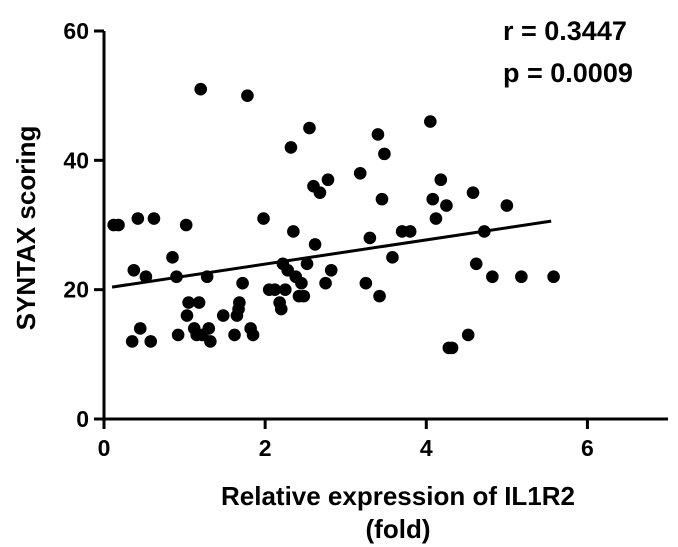 The height and width of the screenshot is (547, 678). Describe the element at coordinates (265, 448) in the screenshot. I see `x-tick-label: 2` at that location.